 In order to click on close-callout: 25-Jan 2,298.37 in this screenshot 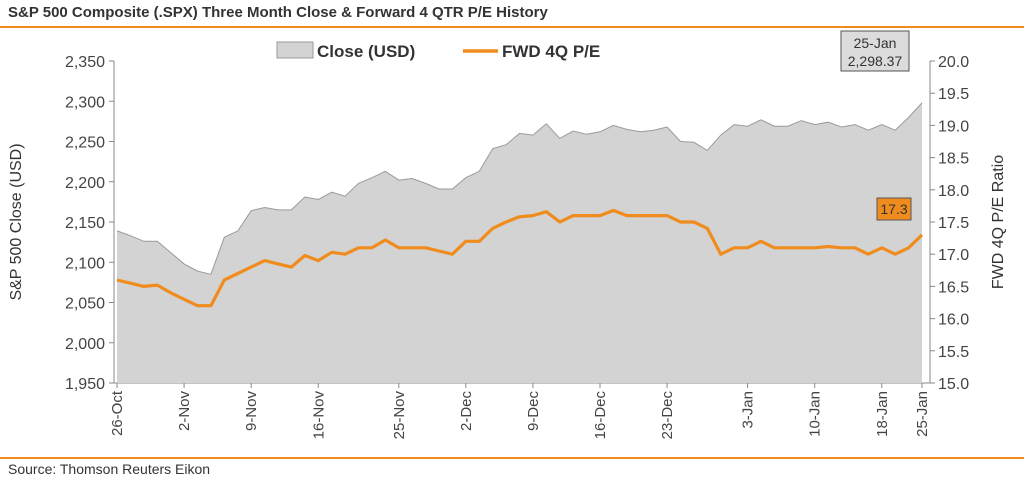, I will do `click(875, 51)`.